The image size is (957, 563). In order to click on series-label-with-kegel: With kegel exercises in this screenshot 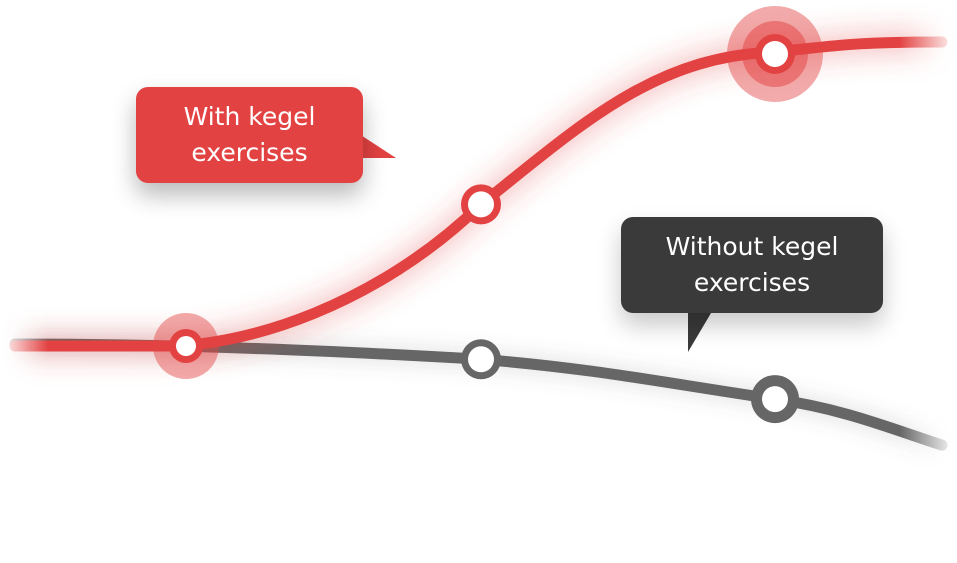, I will do `click(249, 135)`.